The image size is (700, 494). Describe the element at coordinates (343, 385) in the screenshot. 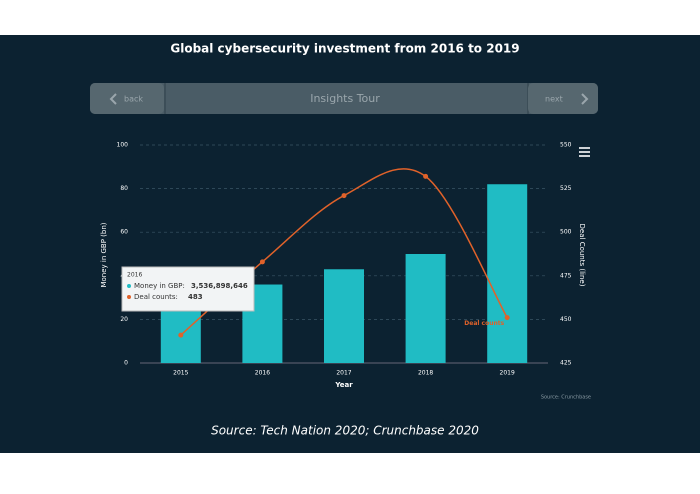

I see `x-axis-title: Year` at that location.